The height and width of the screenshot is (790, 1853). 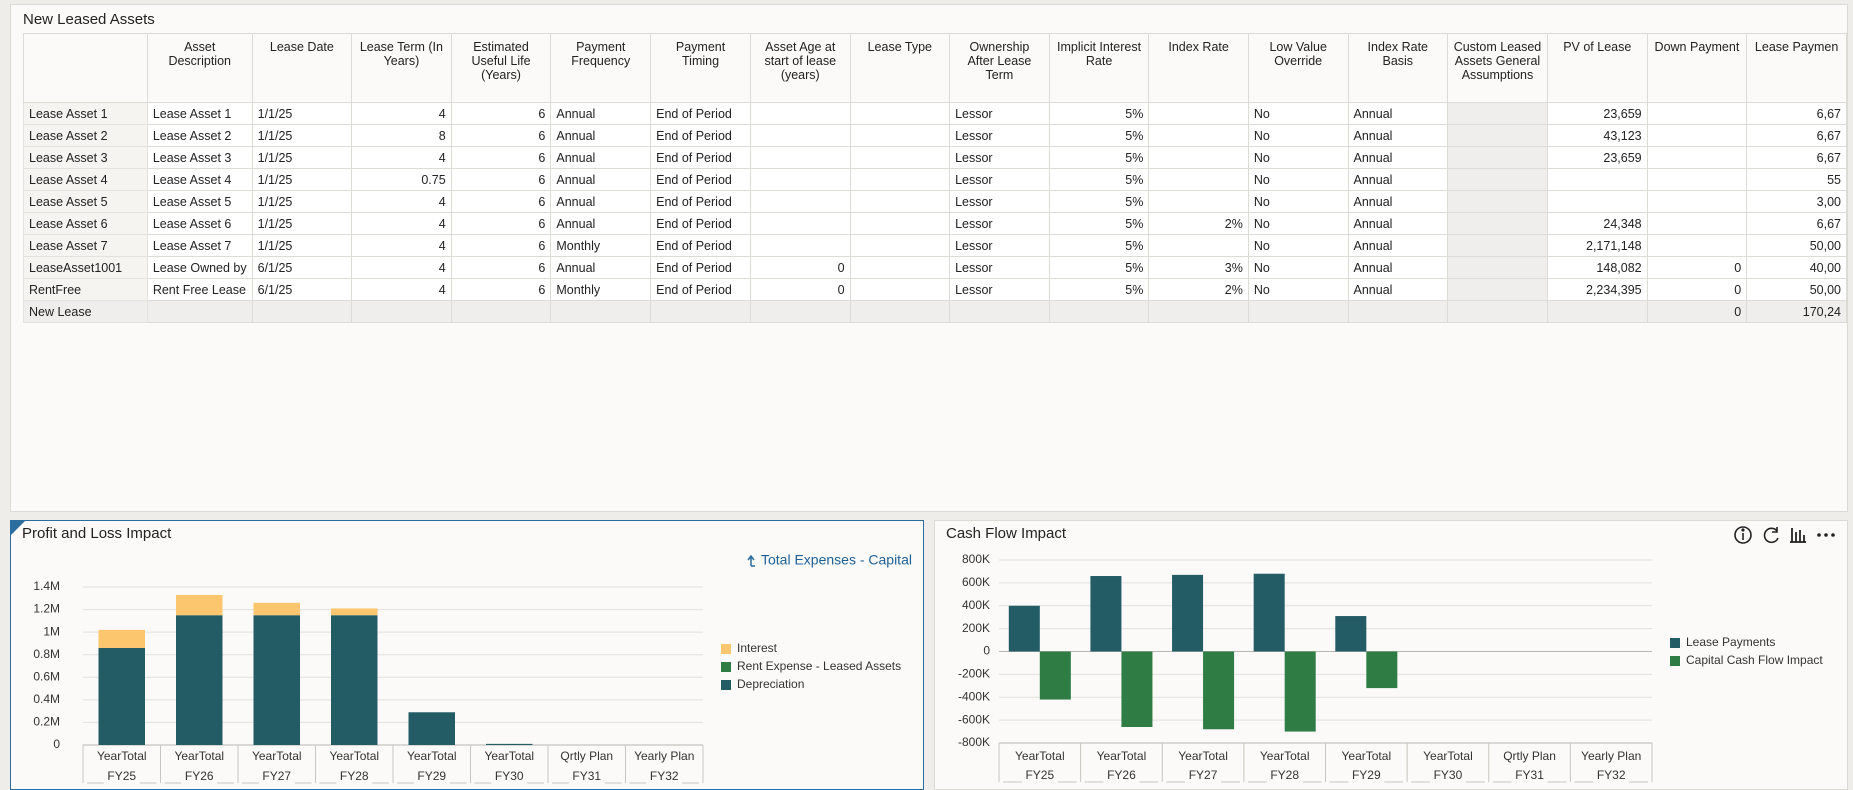 What do you see at coordinates (976, 559) in the screenshot?
I see `y-tick-label: 800K` at bounding box center [976, 559].